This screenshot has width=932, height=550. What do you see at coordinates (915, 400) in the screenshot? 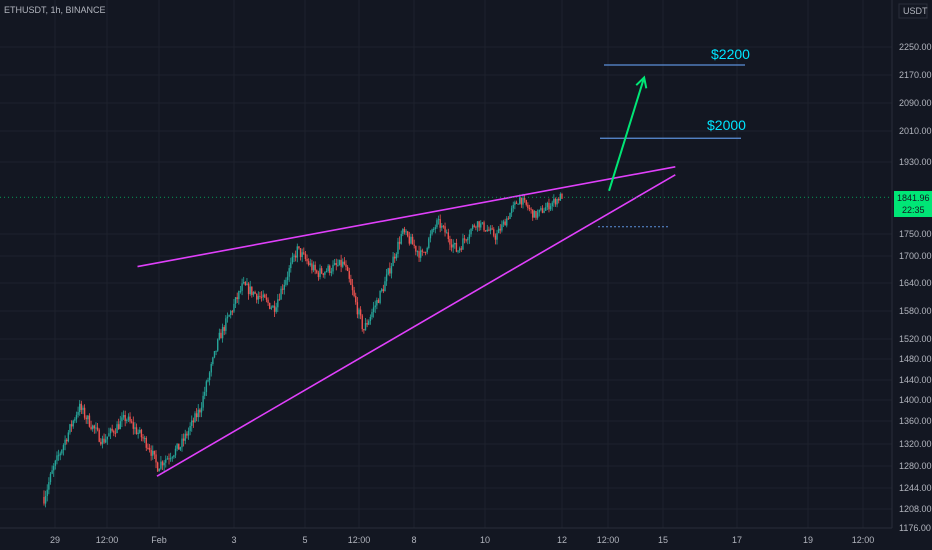
I see `price-tick-label: 1400.00` at bounding box center [915, 400].